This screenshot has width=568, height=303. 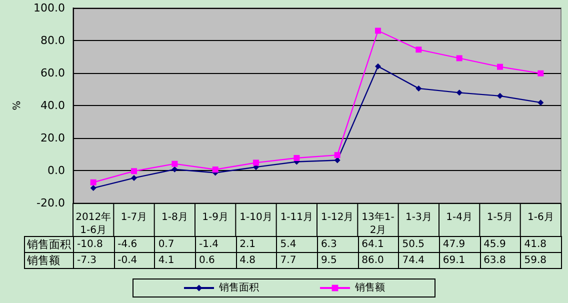 What do you see at coordinates (337, 260) in the screenshot?
I see `data-label: 9.5` at bounding box center [337, 260].